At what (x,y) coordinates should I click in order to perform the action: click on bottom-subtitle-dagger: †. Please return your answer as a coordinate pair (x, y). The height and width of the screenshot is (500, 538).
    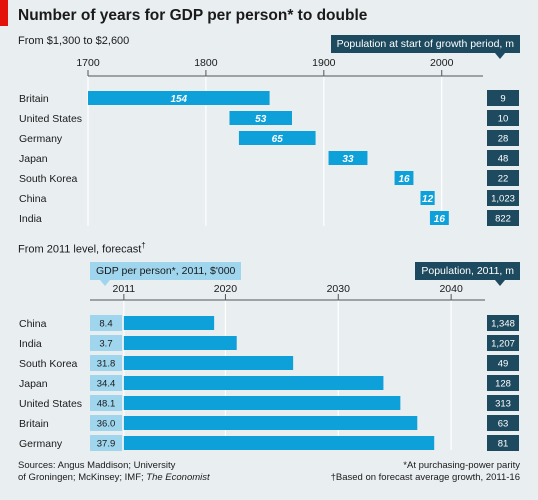
    Looking at the image, I should click on (143, 245).